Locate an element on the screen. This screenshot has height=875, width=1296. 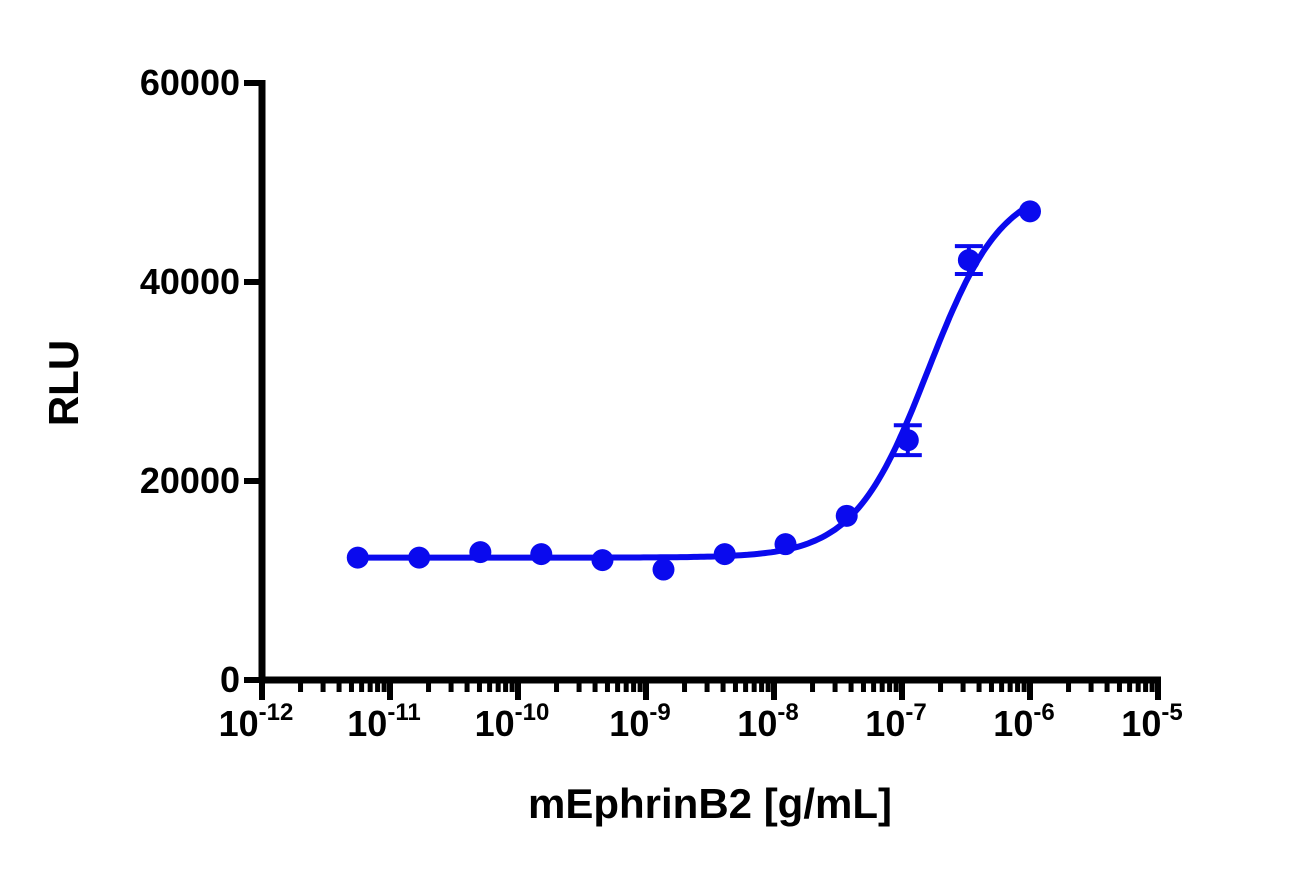
x-tick-label: 10⁻⁷ is located at coordinates (895, 721).